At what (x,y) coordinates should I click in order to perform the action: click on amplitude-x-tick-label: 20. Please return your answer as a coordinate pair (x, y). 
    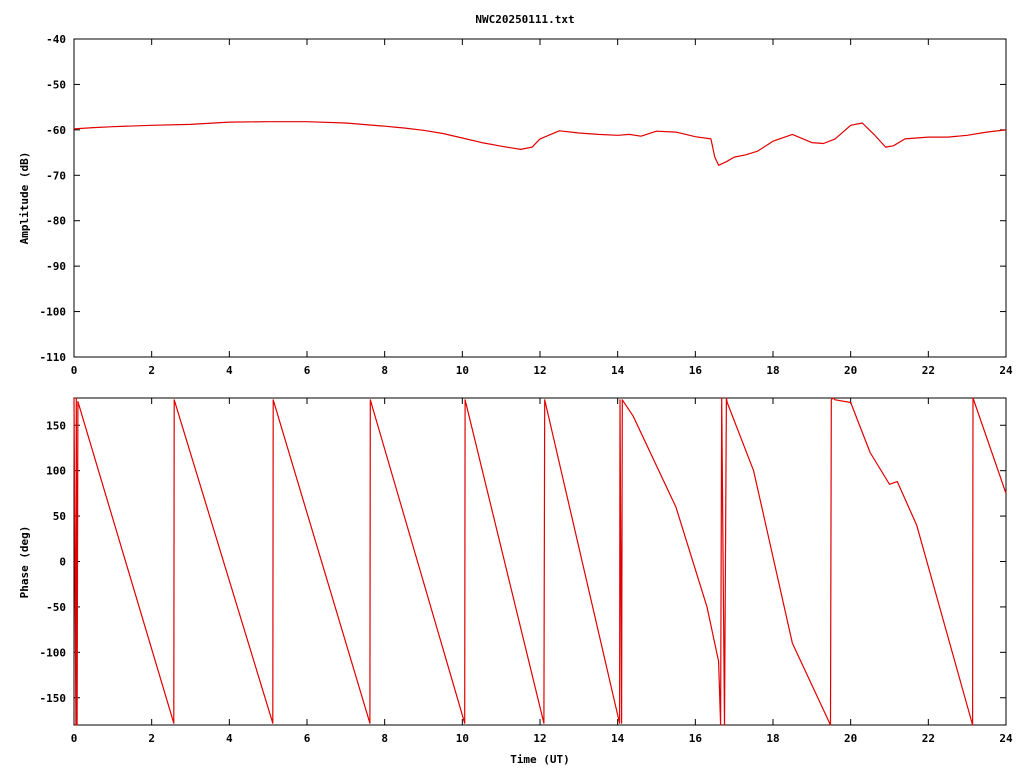
    Looking at the image, I should click on (850, 370).